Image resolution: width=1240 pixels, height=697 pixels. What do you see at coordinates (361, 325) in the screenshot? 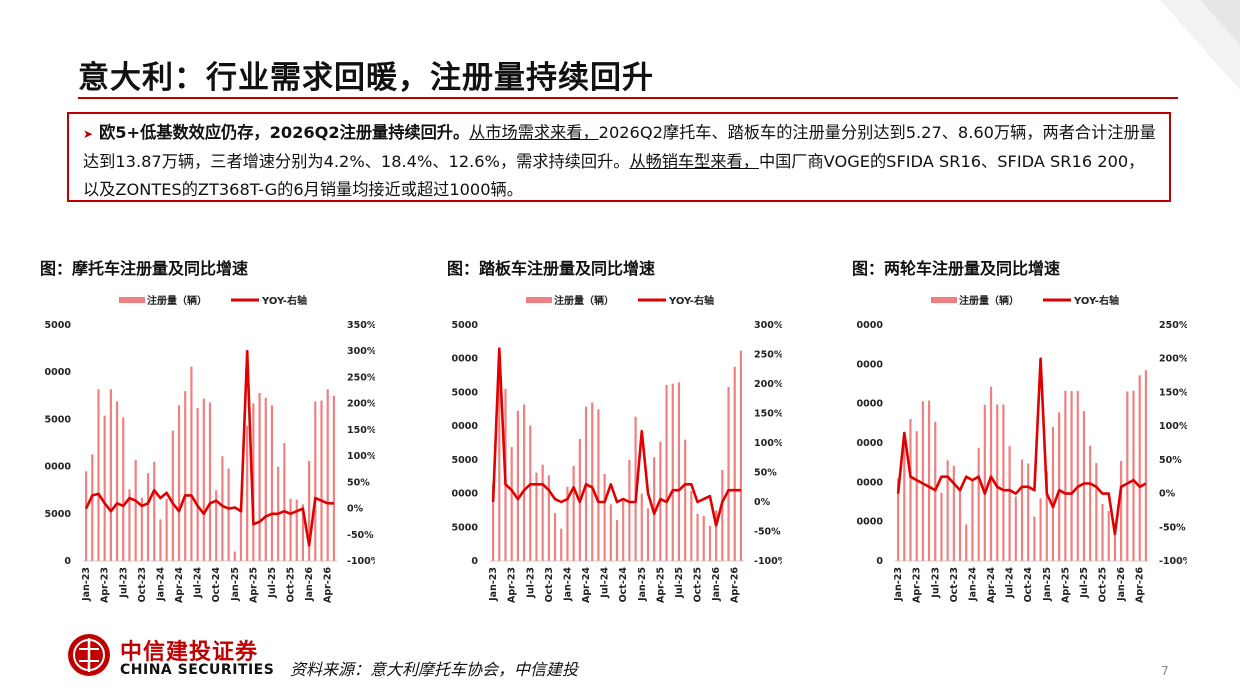
I see `y2-tick-label: 350%` at bounding box center [361, 325].